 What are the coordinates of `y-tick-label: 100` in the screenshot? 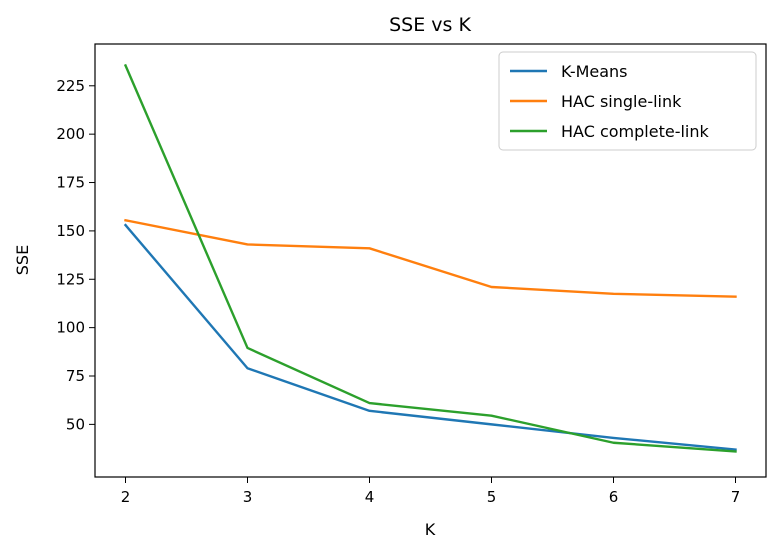 It's located at (70, 328).